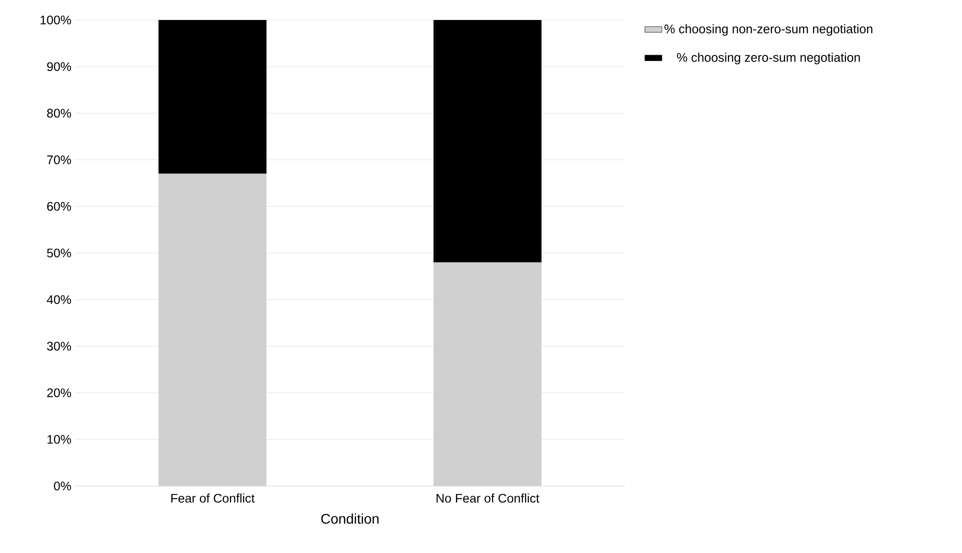  What do you see at coordinates (59, 253) in the screenshot?
I see `y-tick-label: 50%` at bounding box center [59, 253].